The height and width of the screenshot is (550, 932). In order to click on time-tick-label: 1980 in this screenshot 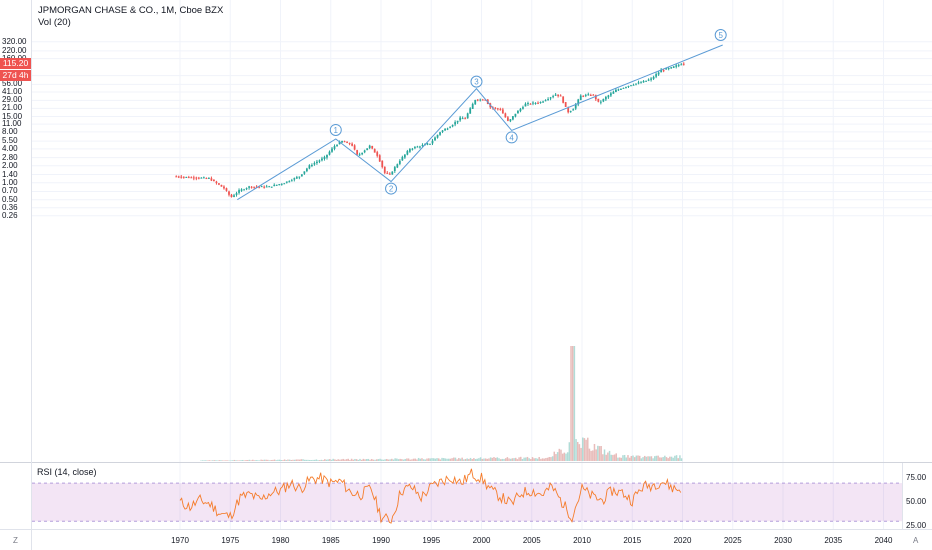, I will do `click(280, 540)`.